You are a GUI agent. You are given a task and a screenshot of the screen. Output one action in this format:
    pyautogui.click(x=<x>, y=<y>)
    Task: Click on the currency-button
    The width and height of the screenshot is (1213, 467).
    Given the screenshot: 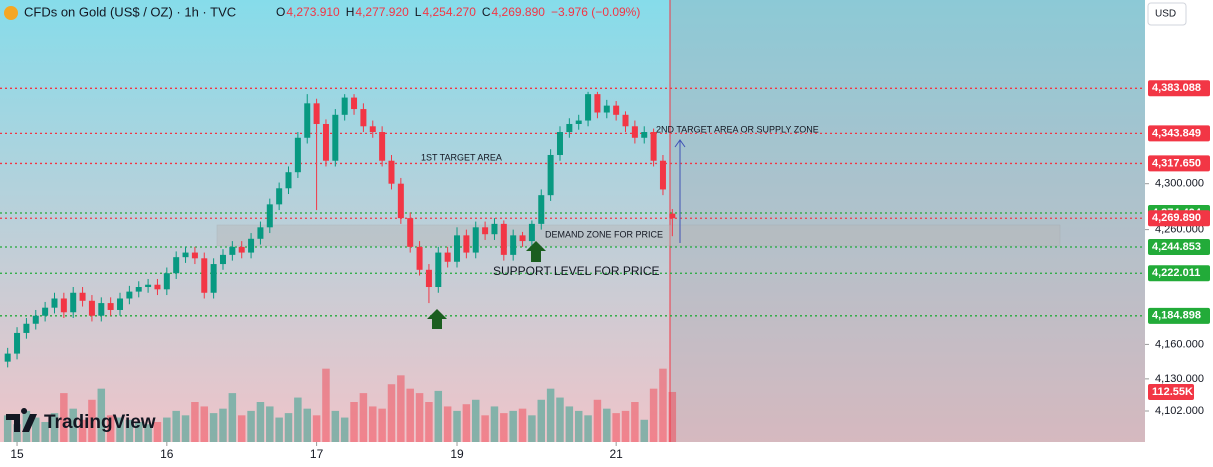 What is the action you would take?
    pyautogui.click(x=1167, y=14)
    